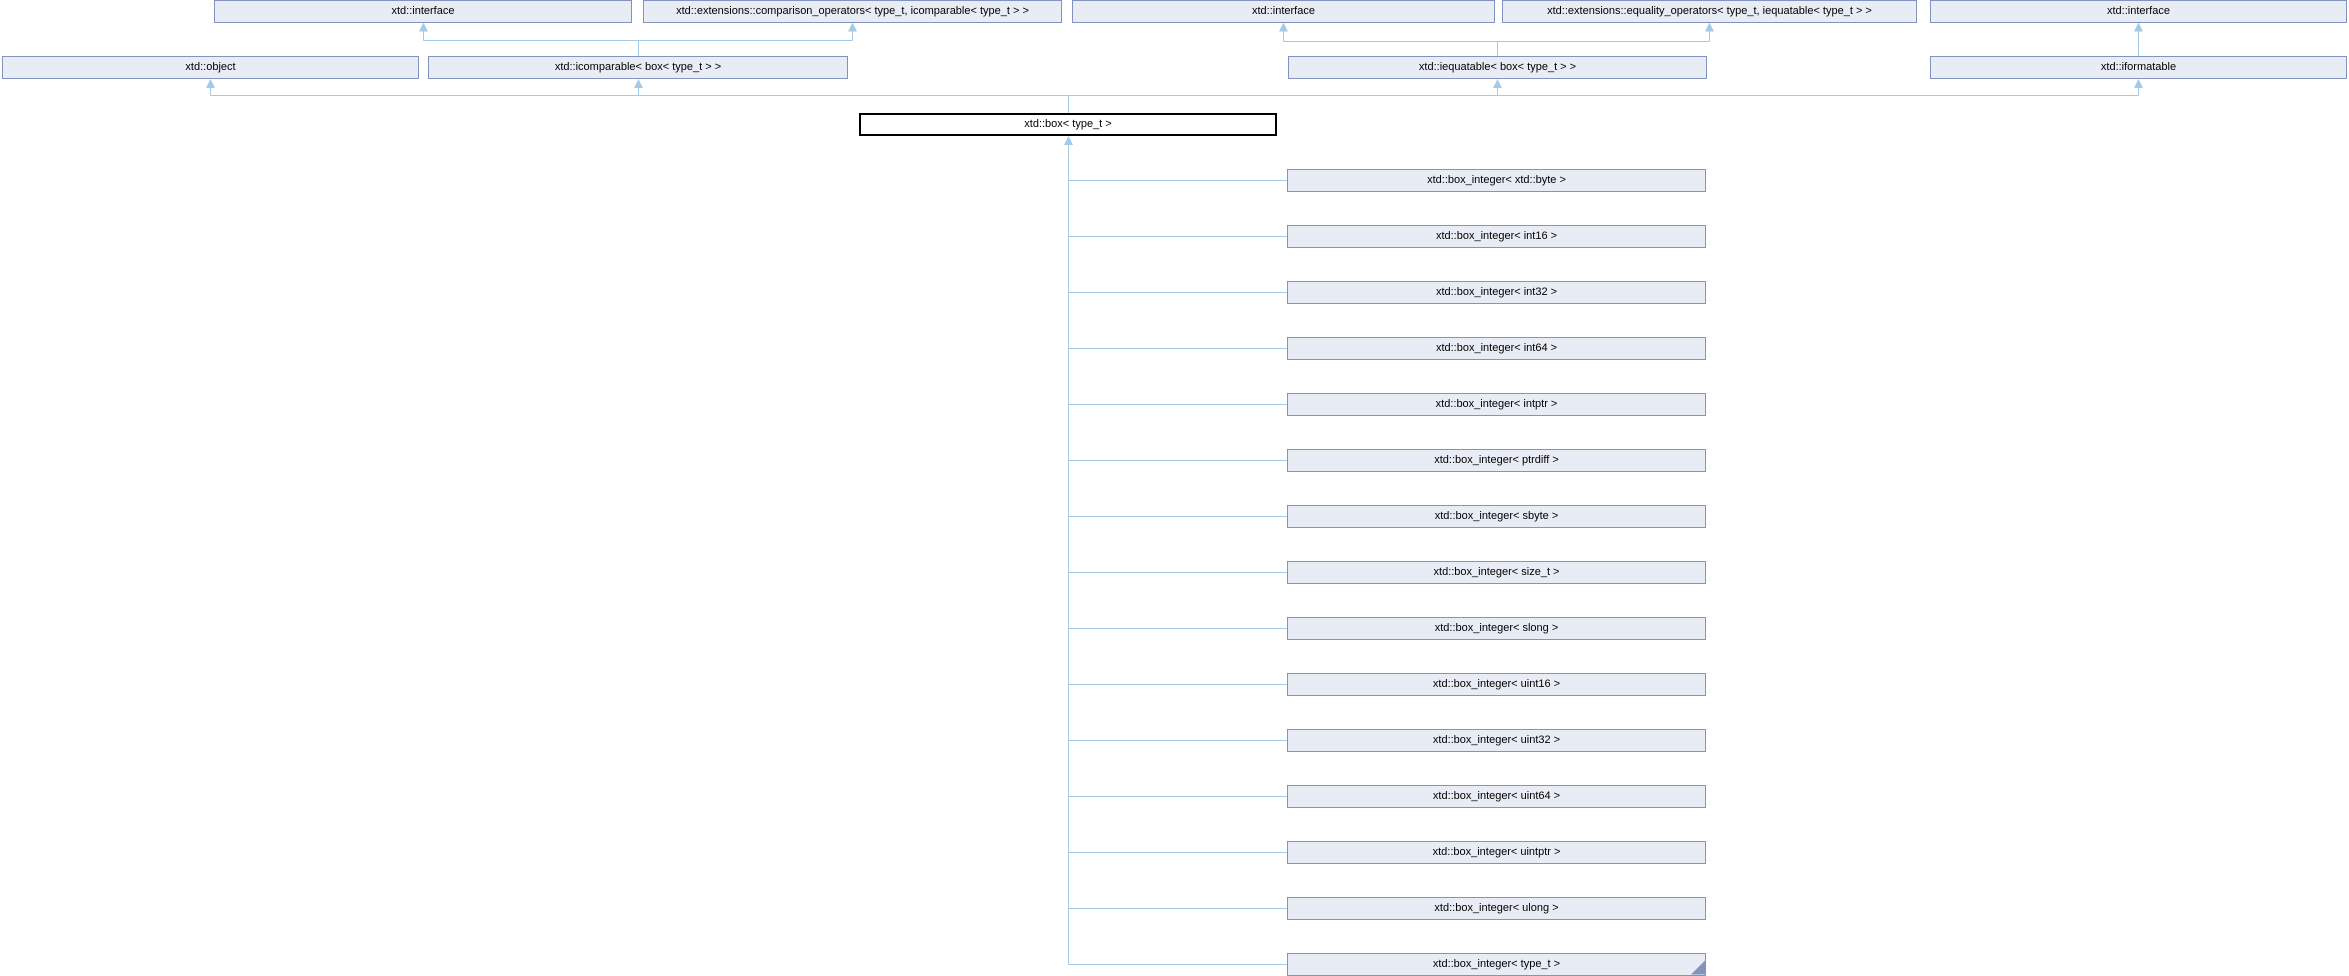  What do you see at coordinates (1496, 684) in the screenshot?
I see `graph-node-box-integer-uint16: xtd::box_integer< uint16 >` at bounding box center [1496, 684].